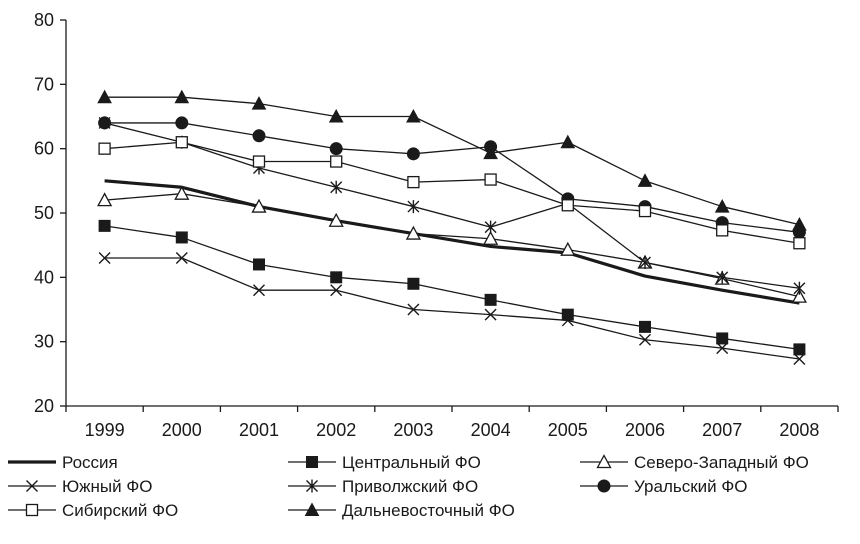 Image resolution: width=860 pixels, height=544 pixels. Describe the element at coordinates (44, 84) in the screenshot. I see `y-tick-label: 70` at that location.